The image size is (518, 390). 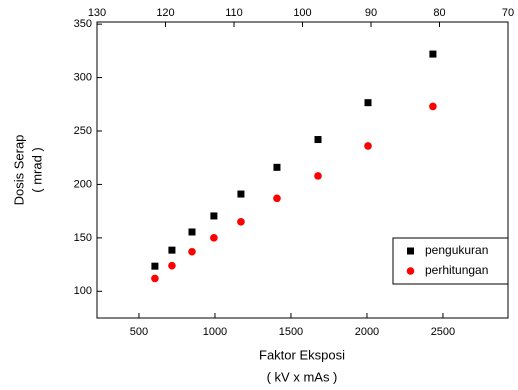 I want to click on x-tick-label: 1000, so click(x=215, y=332).